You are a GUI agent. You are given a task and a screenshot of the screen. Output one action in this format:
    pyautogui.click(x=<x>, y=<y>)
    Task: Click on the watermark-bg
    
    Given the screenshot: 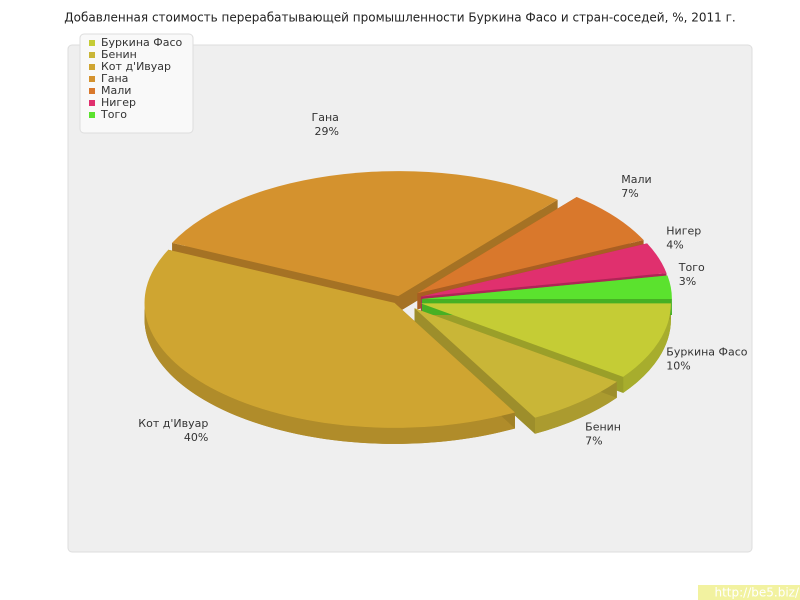 What is the action you would take?
    pyautogui.click(x=749, y=592)
    